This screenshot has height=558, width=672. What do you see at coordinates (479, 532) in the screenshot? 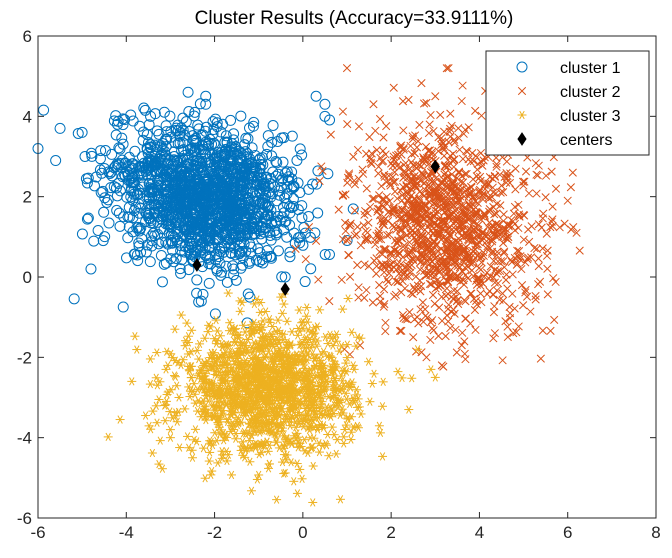
I see `x-tick-label: 4` at bounding box center [479, 532].